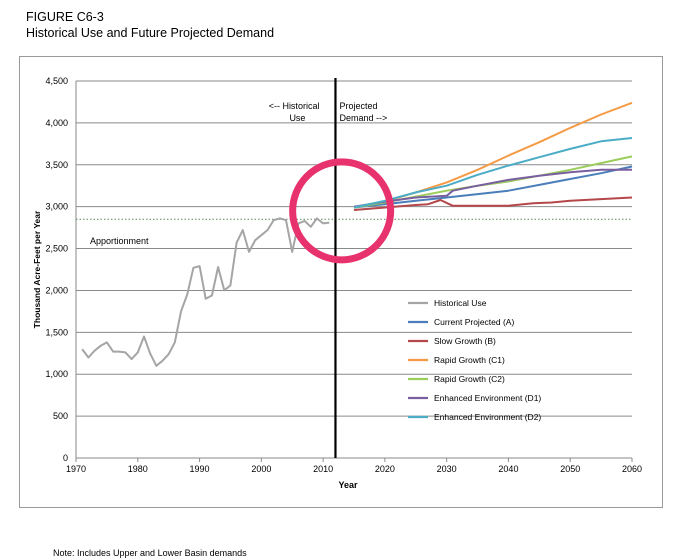 The image size is (679, 558). Describe the element at coordinates (119, 241) in the screenshot. I see `apportionment-label: Apportionment` at that location.